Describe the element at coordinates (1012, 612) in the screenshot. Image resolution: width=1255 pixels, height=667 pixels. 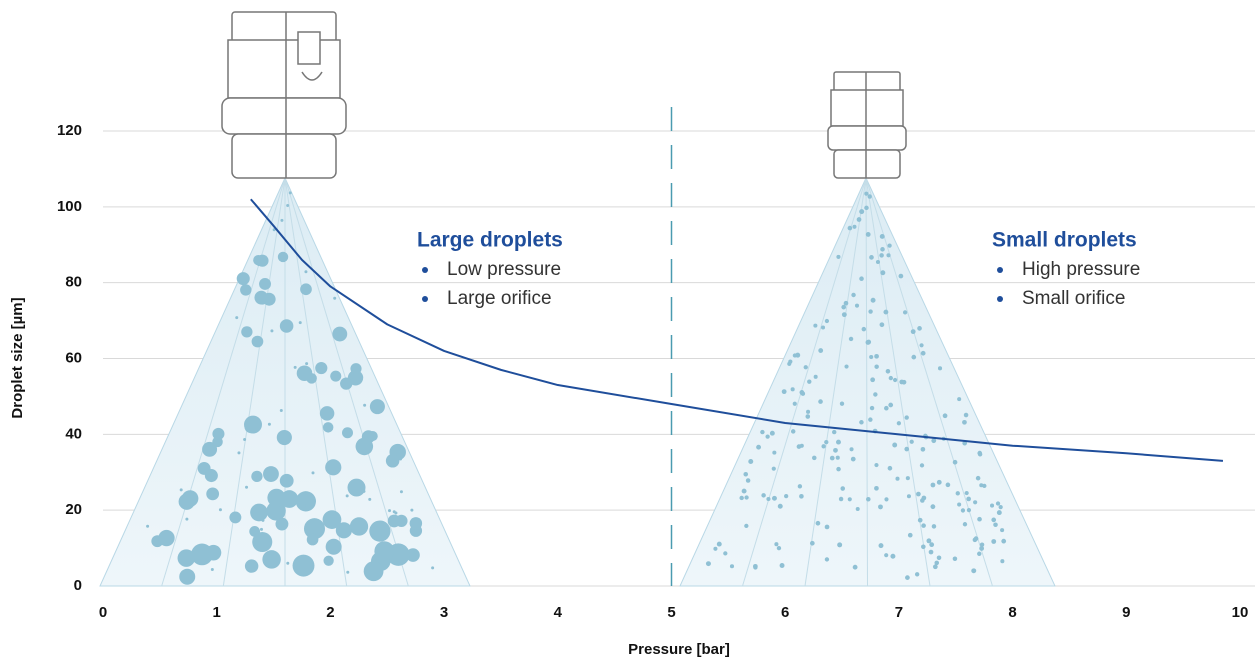
I see `x-tick-label: 8` at that location.